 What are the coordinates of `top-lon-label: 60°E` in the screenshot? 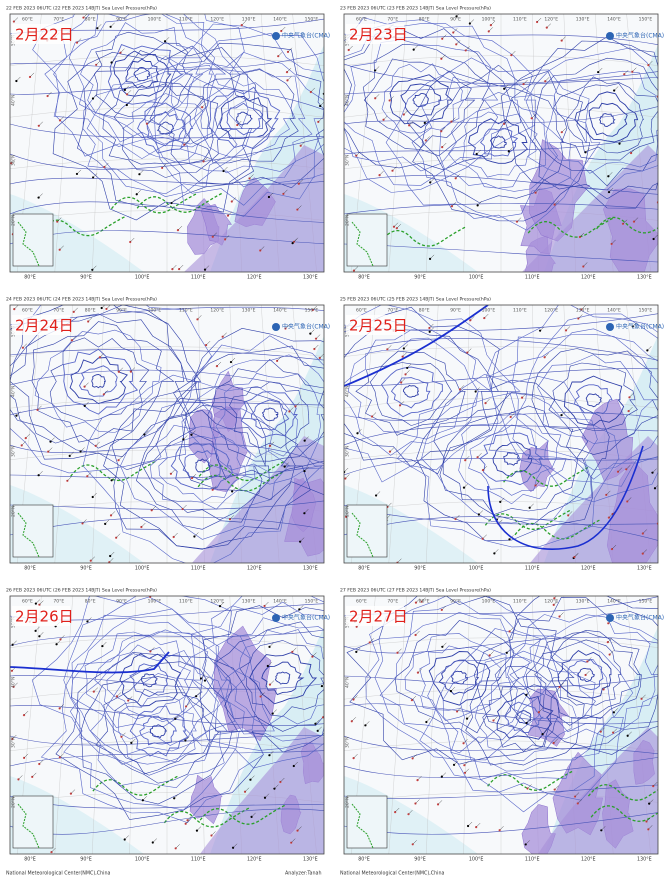 It's located at (27, 311).